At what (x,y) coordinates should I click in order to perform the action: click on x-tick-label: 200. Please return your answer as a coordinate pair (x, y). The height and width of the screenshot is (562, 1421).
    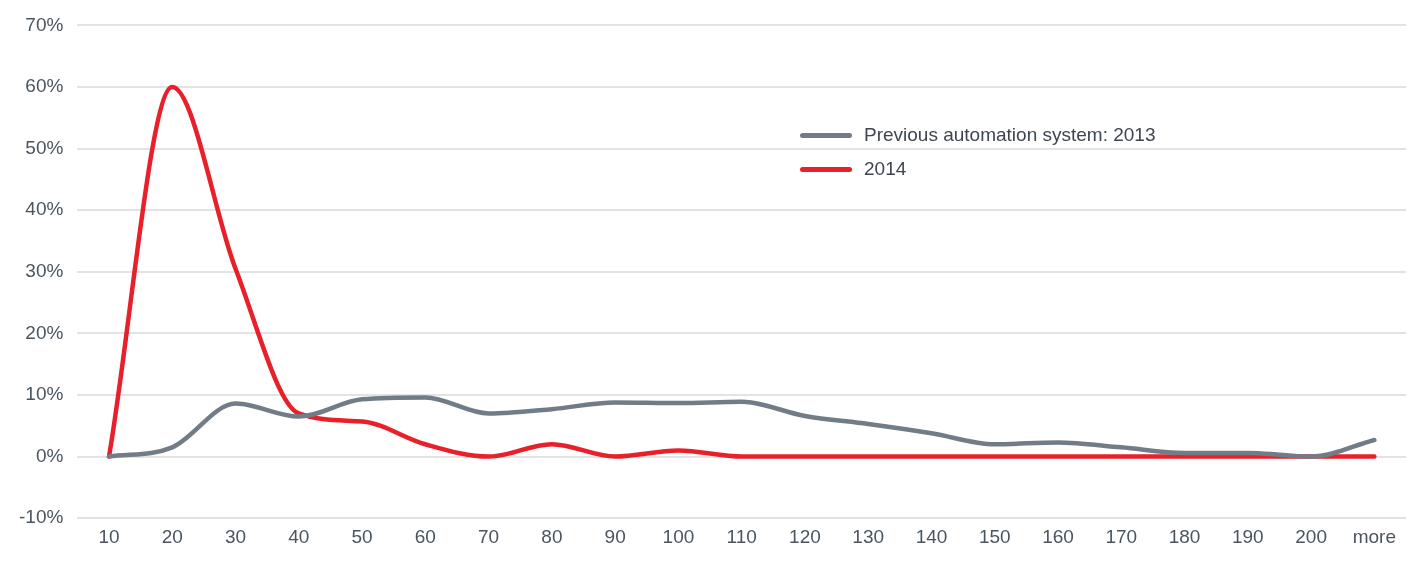
    Looking at the image, I should click on (1311, 536).